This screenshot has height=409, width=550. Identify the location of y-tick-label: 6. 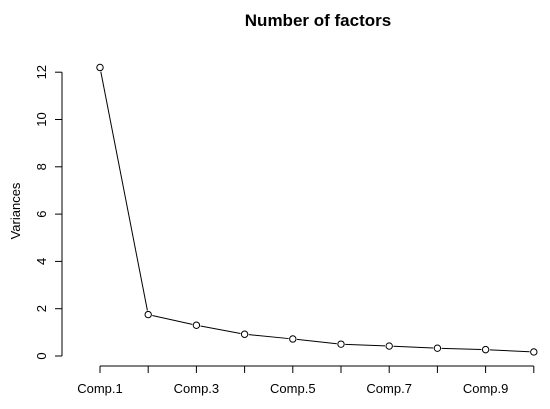
(41, 213).